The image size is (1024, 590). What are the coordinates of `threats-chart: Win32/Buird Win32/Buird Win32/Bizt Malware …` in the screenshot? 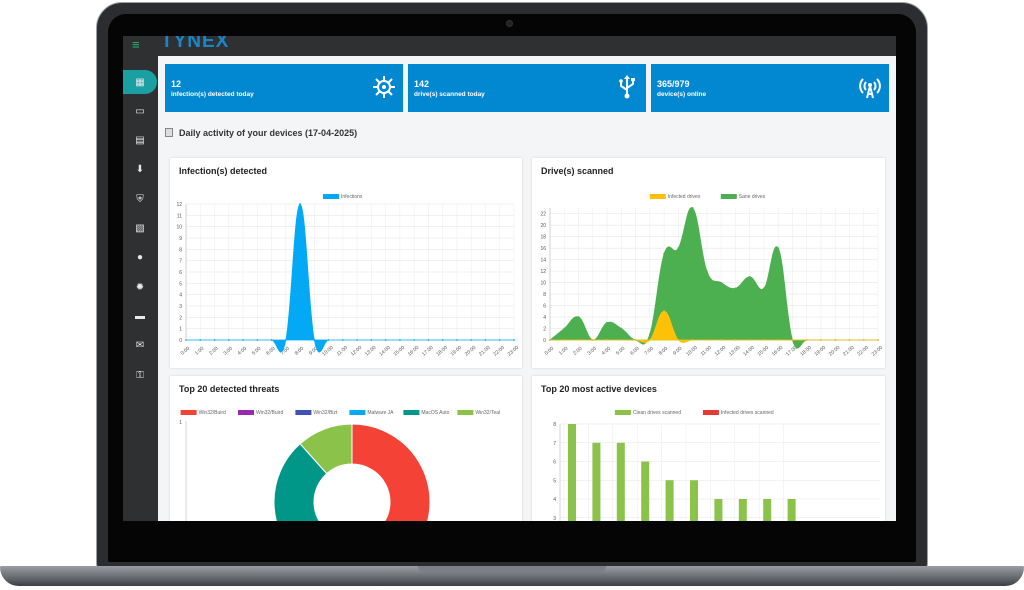 It's located at (339, 465).